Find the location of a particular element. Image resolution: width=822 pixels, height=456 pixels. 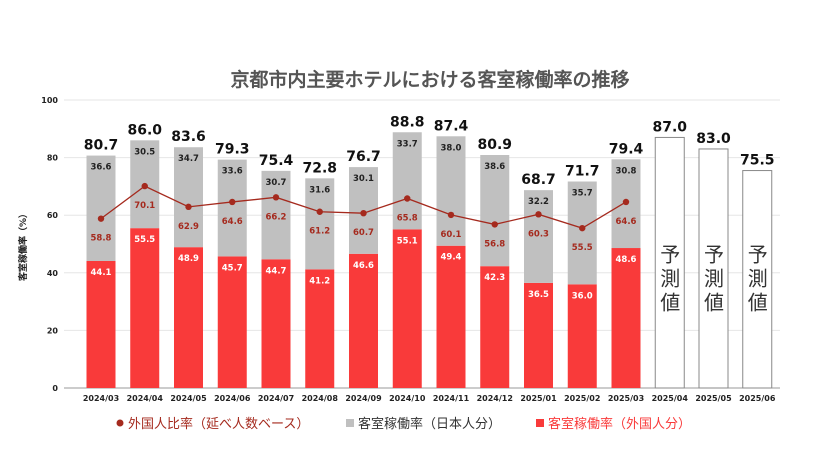

x-tick-label: 2024/12 is located at coordinates (495, 398).